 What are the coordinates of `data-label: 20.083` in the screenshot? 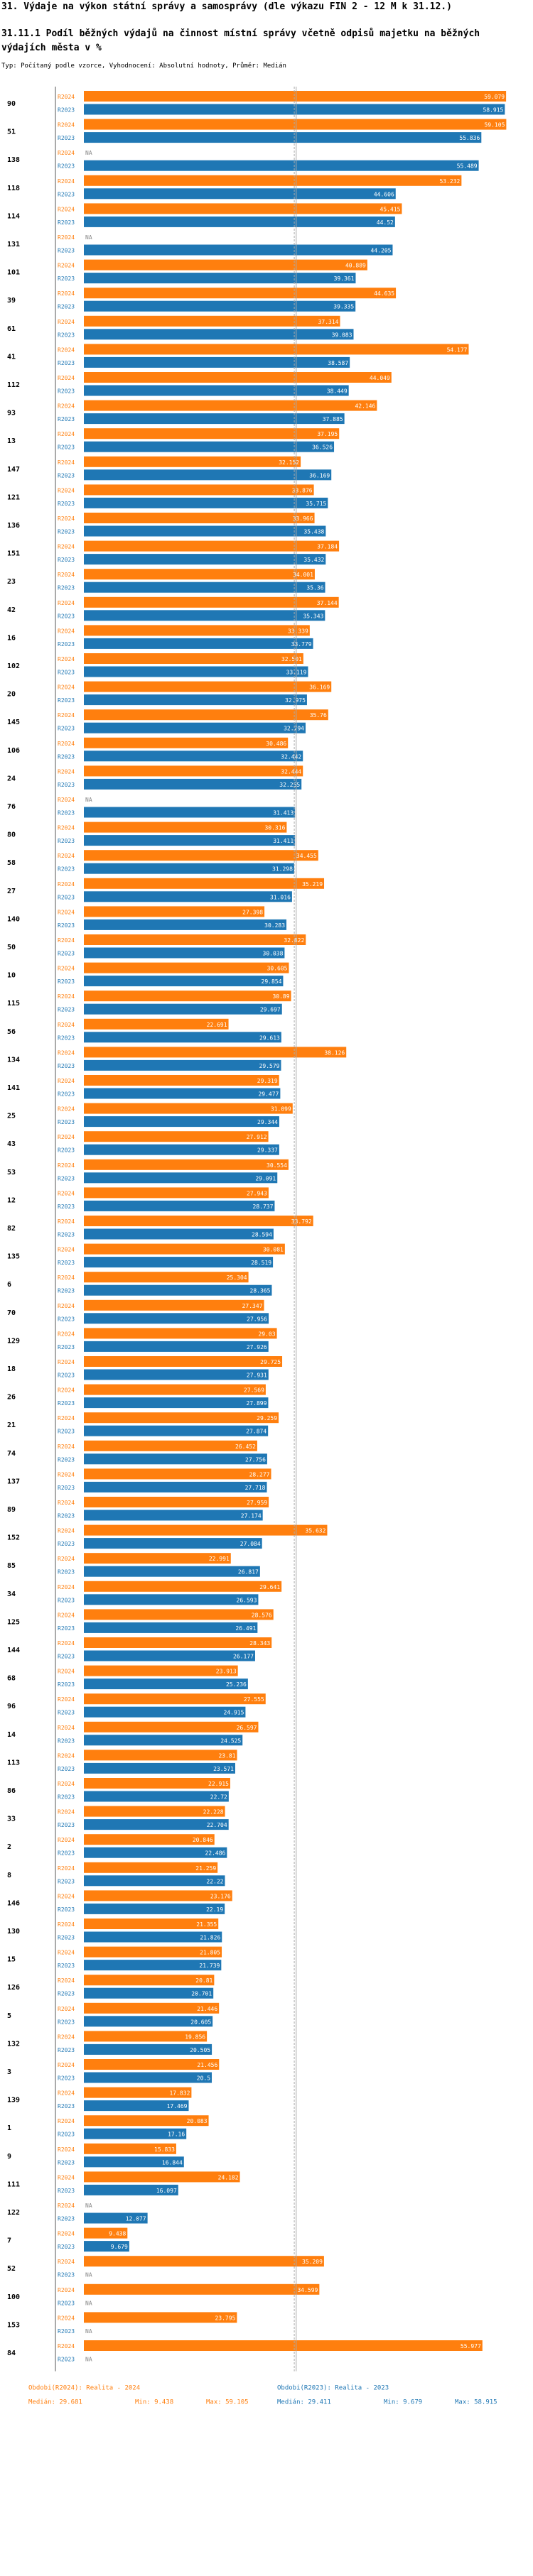 It's located at (197, 2121).